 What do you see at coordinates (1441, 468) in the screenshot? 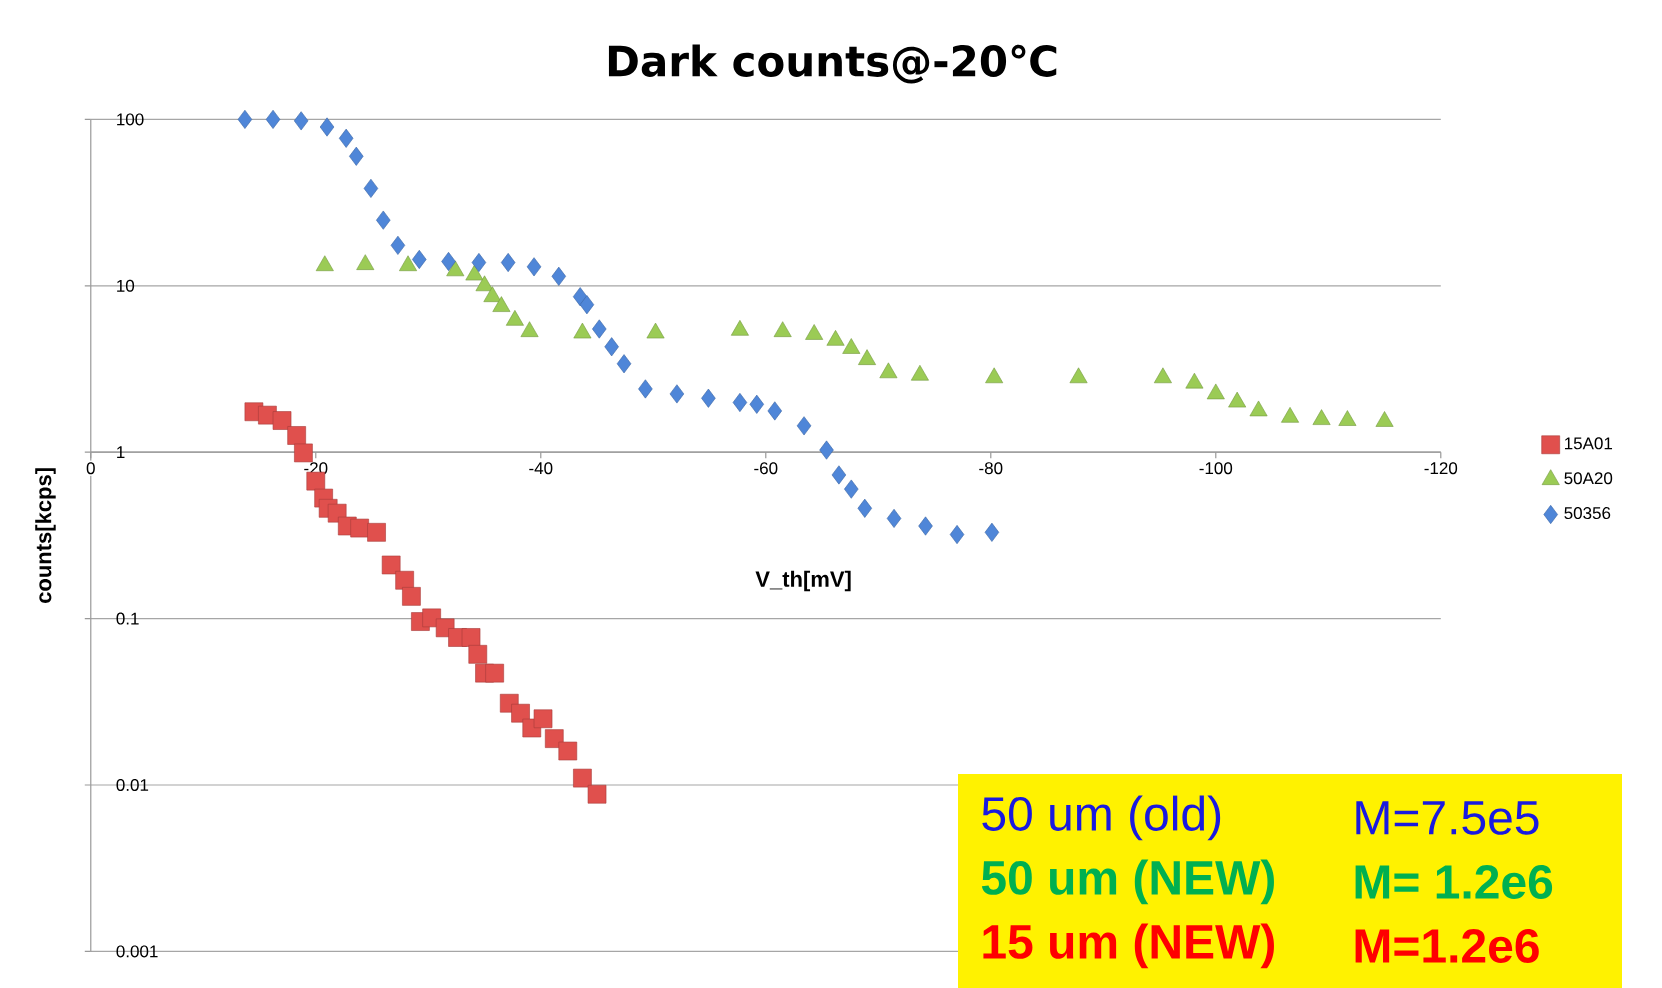
I see `x-tick-label: -120` at bounding box center [1441, 468].